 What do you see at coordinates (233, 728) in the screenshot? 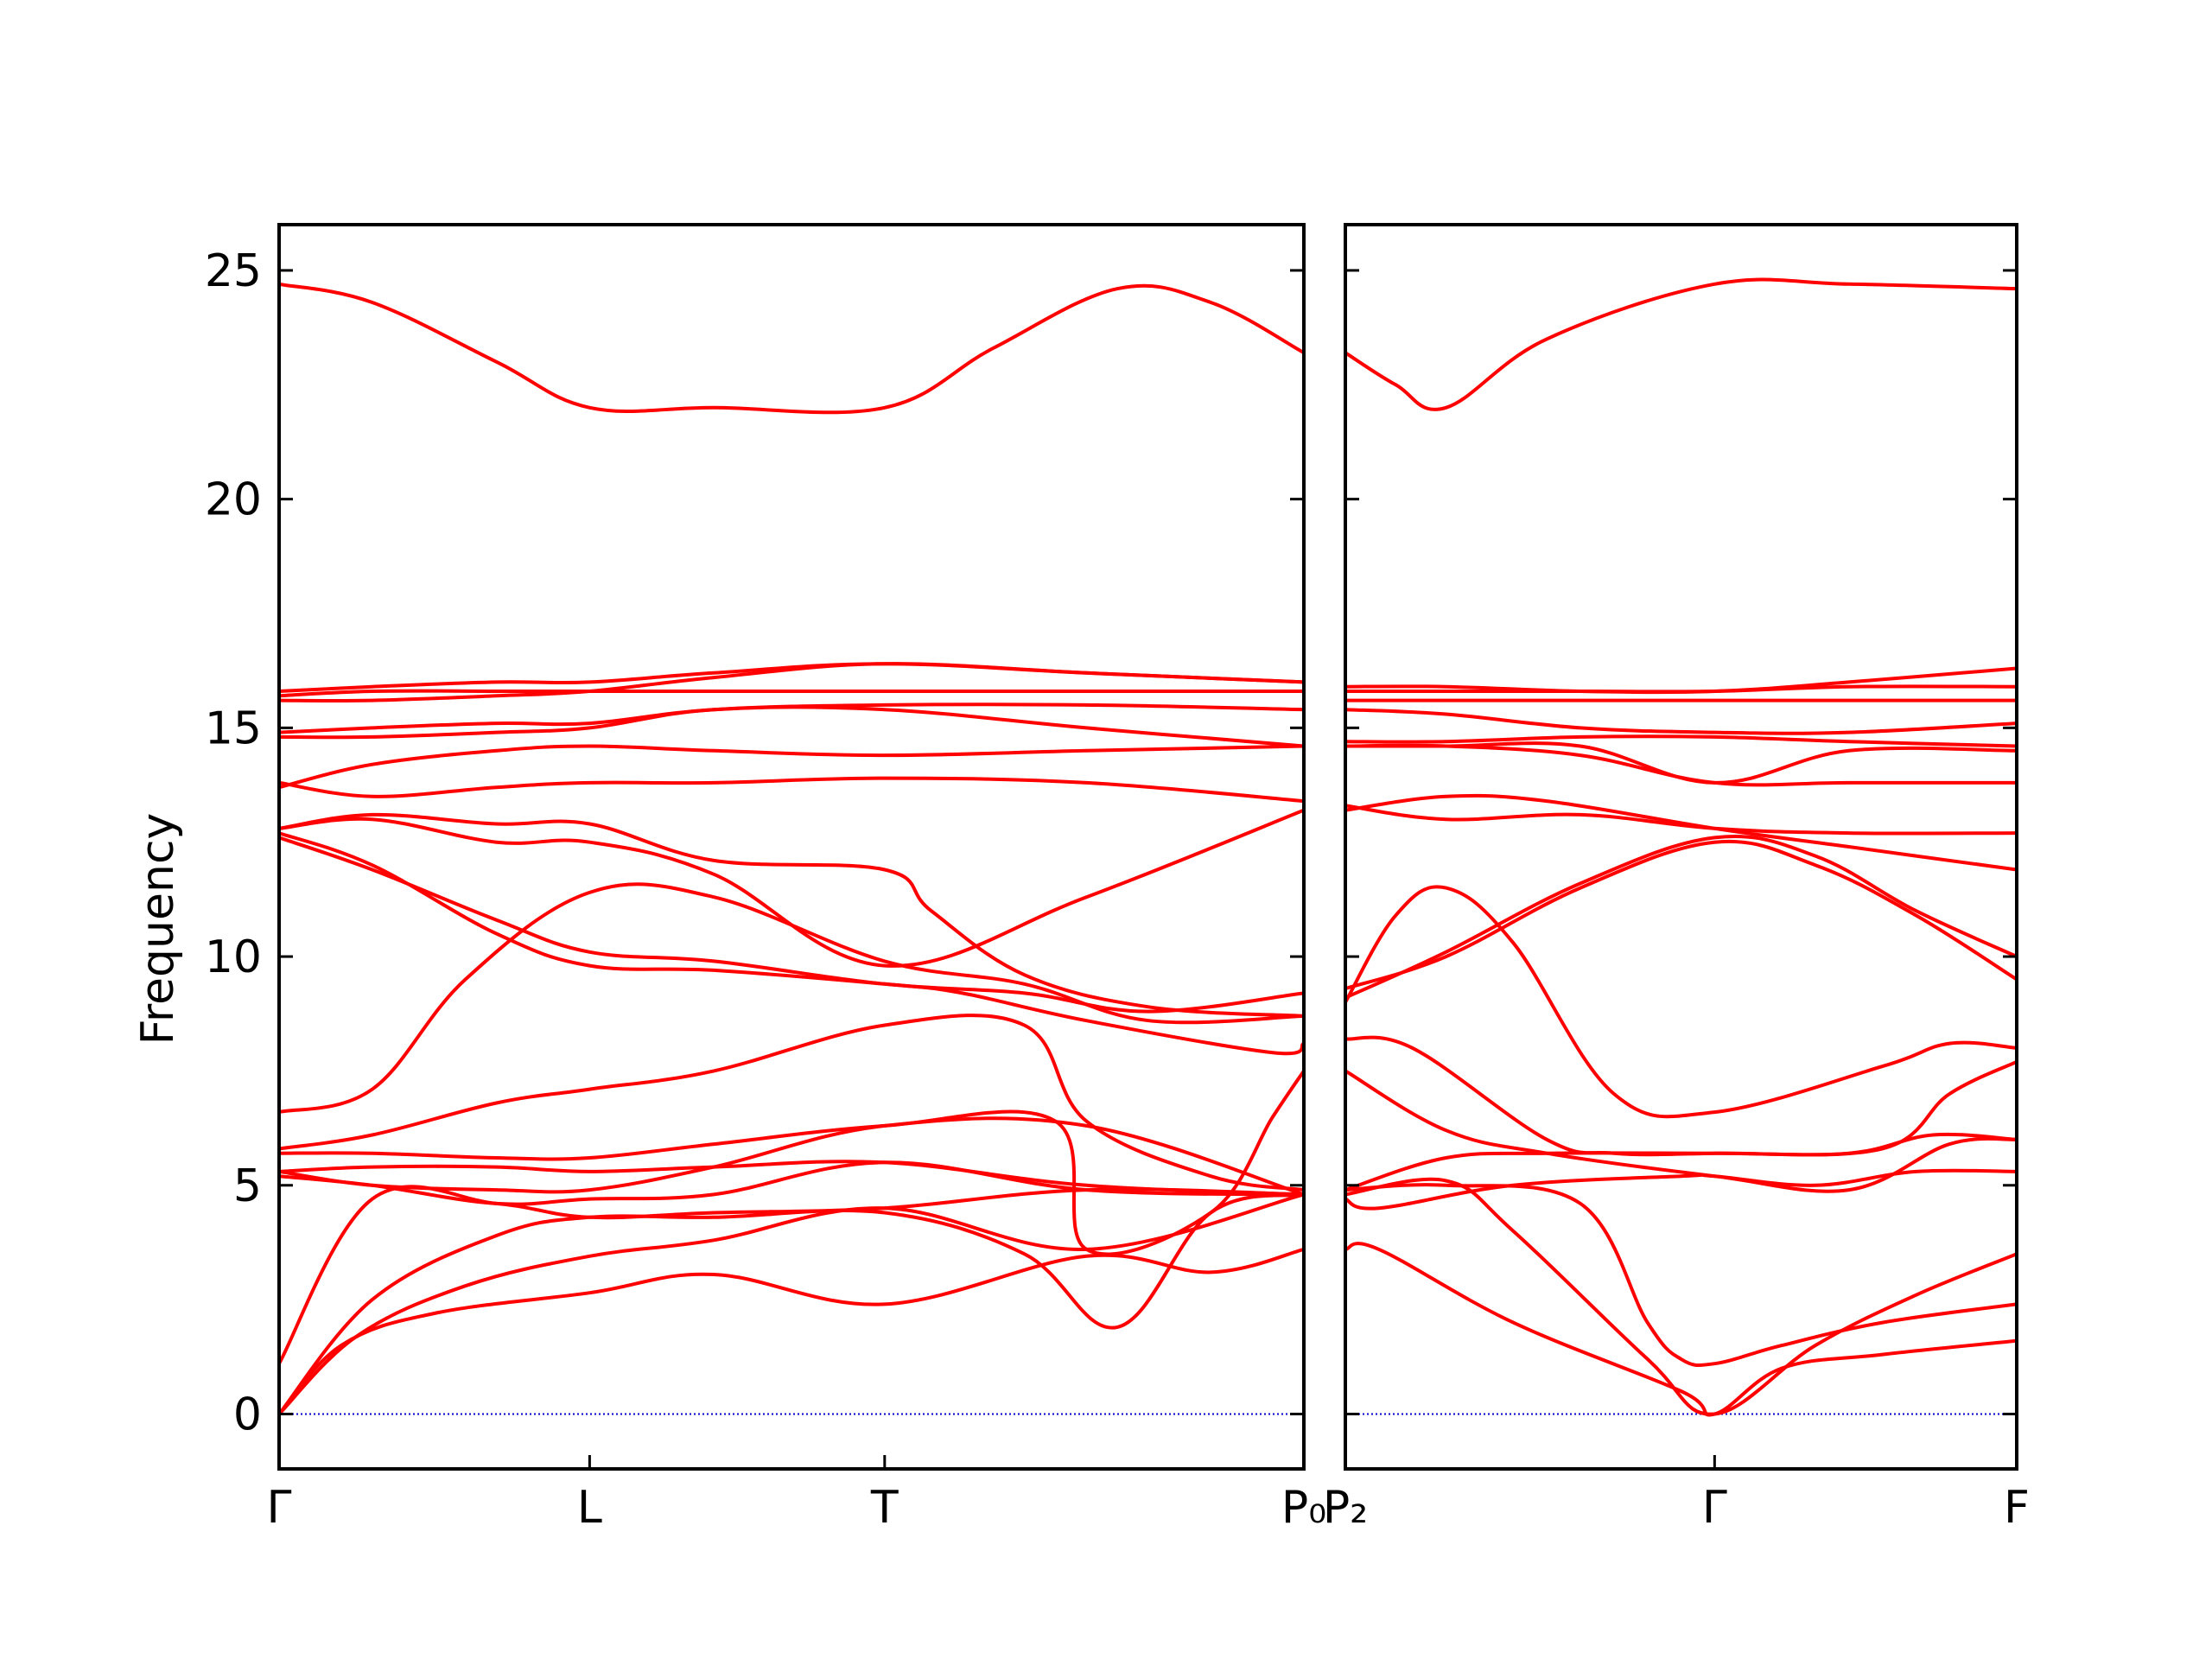
I see `y-tick-label: 15` at bounding box center [233, 728].